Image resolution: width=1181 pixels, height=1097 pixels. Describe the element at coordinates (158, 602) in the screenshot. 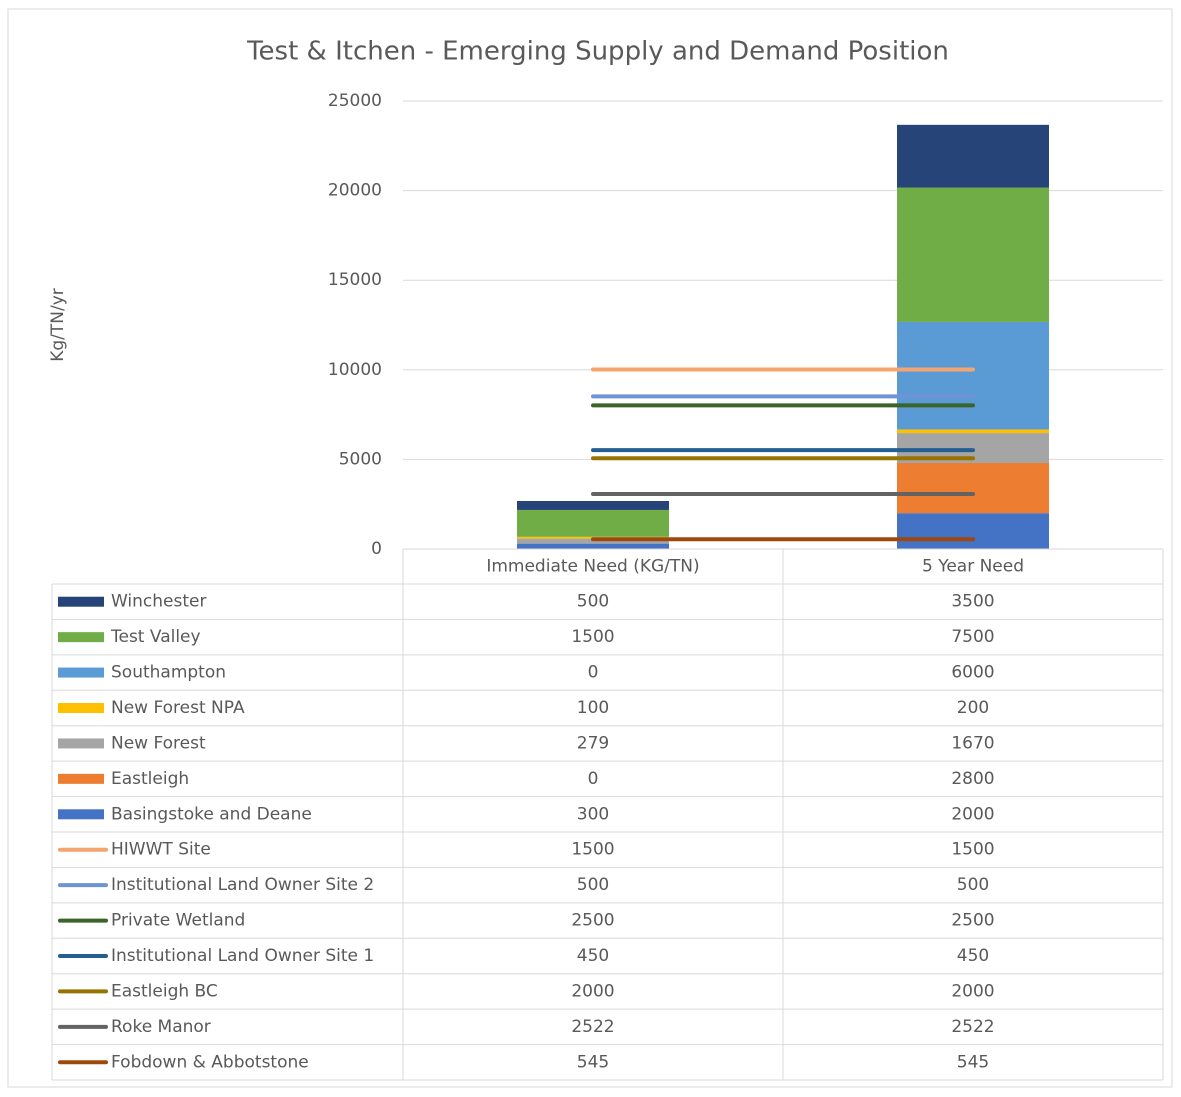

I see `legend-label: Winchester` at that location.